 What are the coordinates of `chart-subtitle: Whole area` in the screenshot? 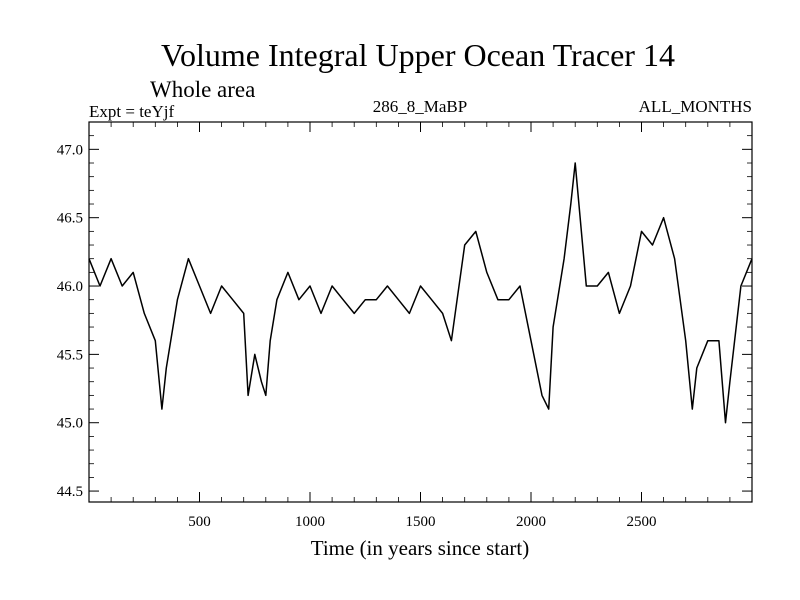 It's located at (202, 89).